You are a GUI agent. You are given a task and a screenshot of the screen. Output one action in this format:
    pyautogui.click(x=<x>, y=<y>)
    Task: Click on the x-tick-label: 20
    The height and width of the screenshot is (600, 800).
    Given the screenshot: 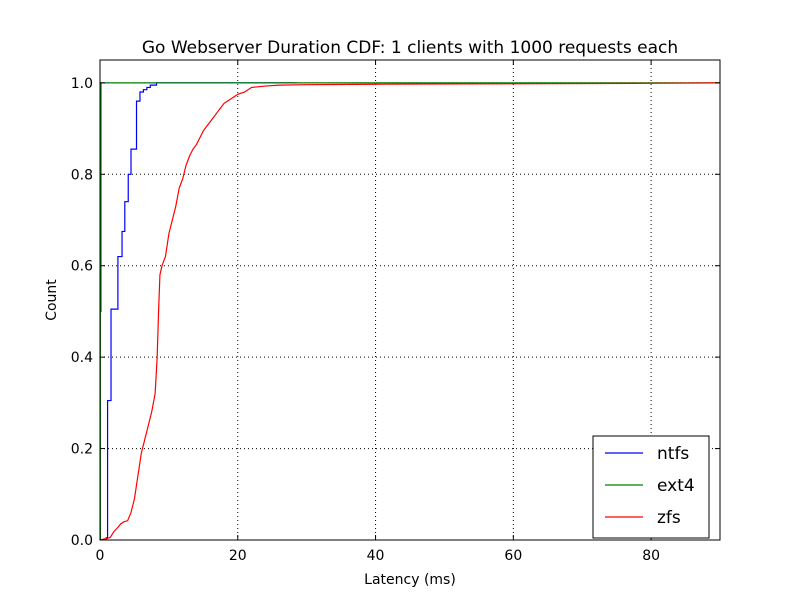 What is the action you would take?
    pyautogui.click(x=238, y=556)
    